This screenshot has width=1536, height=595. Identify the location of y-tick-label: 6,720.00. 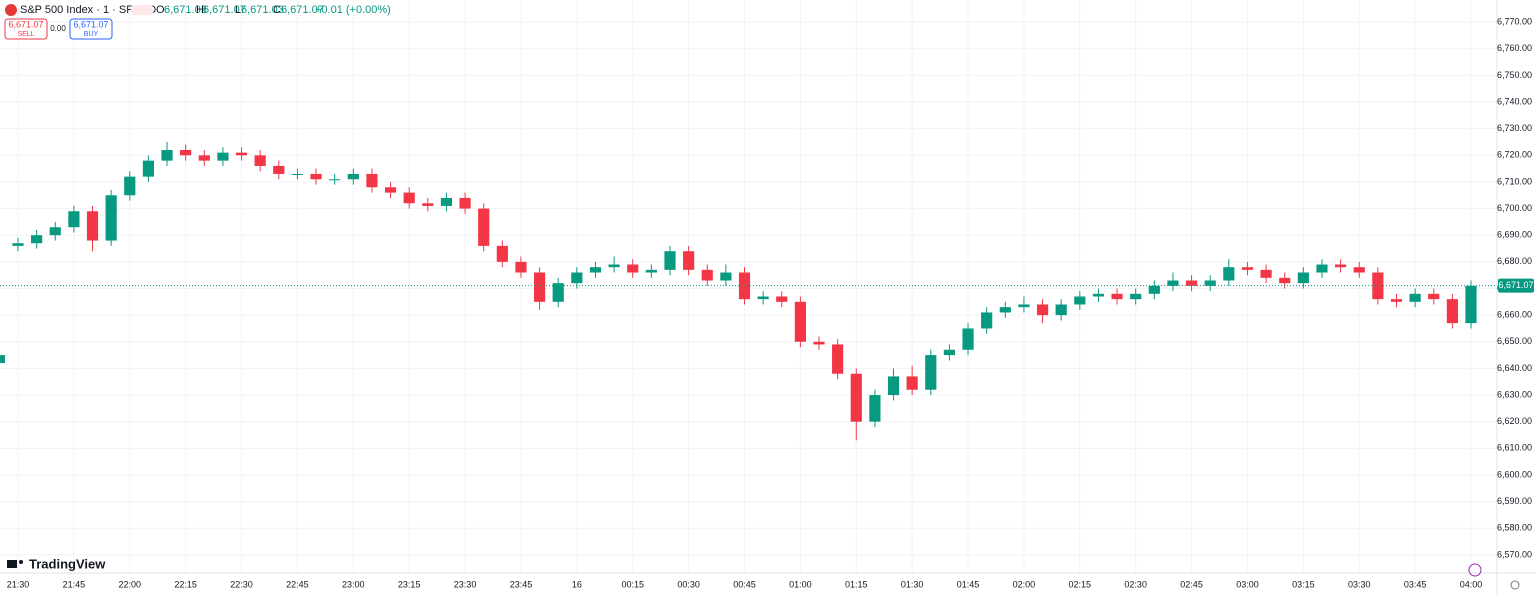
(1514, 155).